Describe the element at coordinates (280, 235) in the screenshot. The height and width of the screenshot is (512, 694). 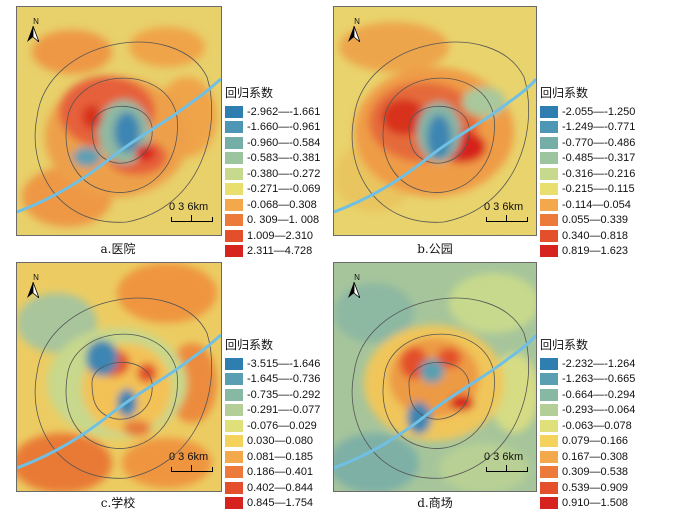
I see `legend-label: 1.009—2.310` at that location.